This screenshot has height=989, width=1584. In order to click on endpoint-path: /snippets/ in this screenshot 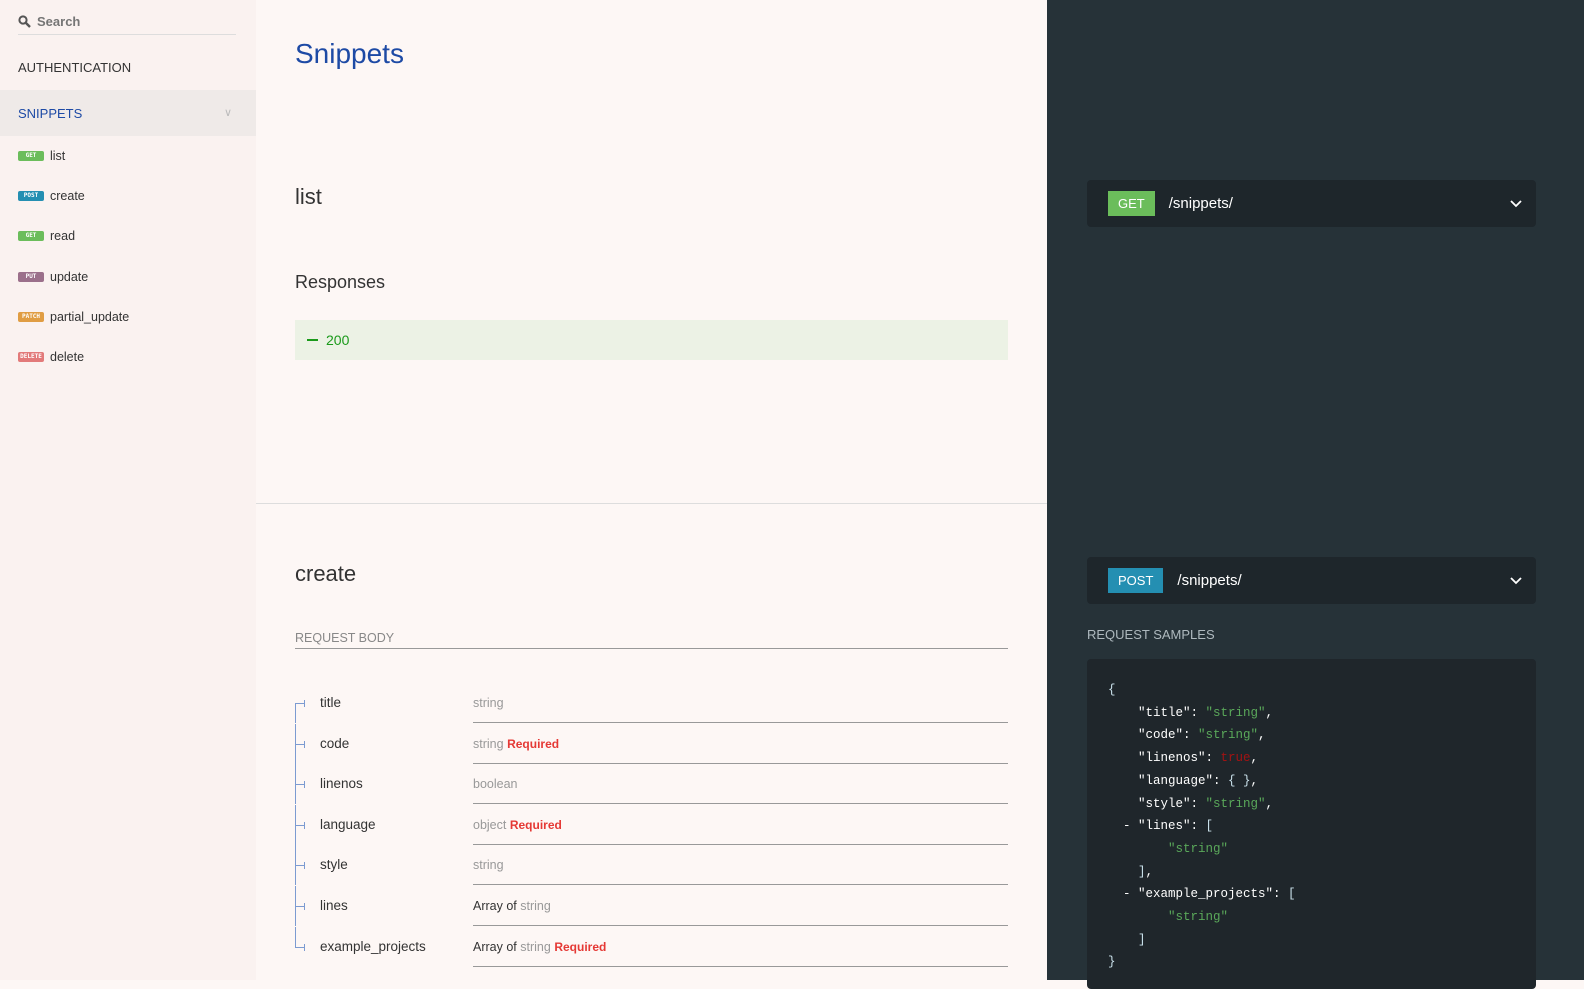, I will do `click(1200, 203)`.